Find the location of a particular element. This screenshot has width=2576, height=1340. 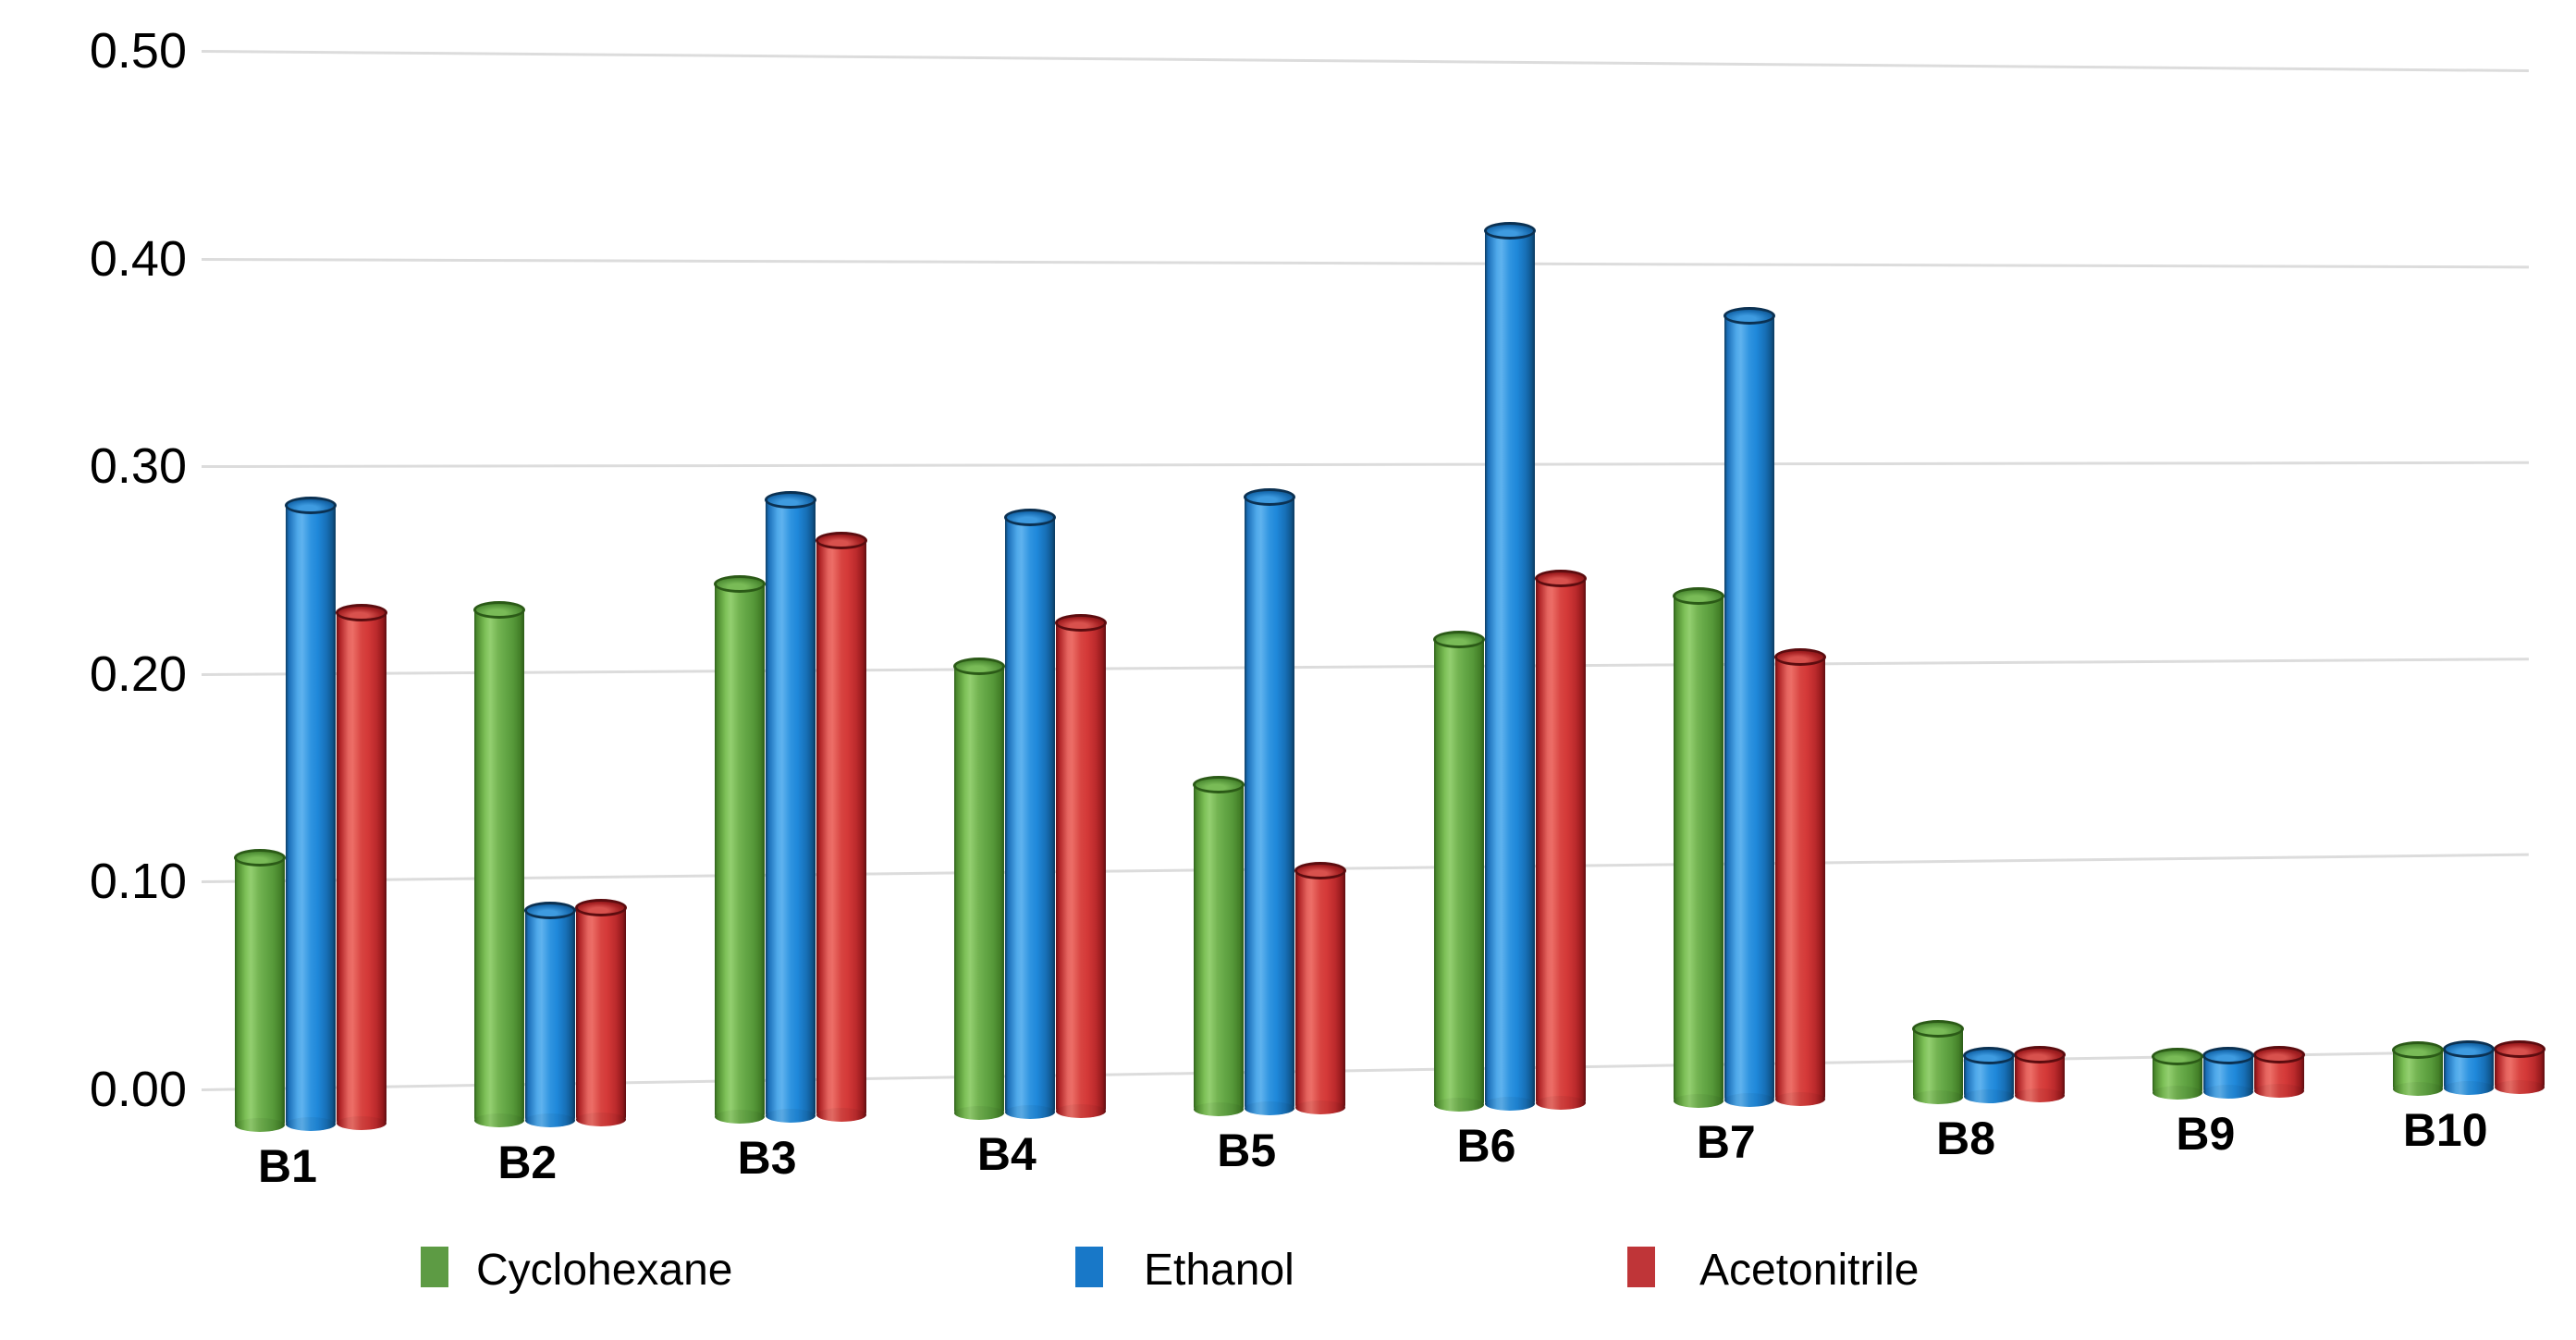

y-axis-tick-label: 0.30 is located at coordinates (138, 466).